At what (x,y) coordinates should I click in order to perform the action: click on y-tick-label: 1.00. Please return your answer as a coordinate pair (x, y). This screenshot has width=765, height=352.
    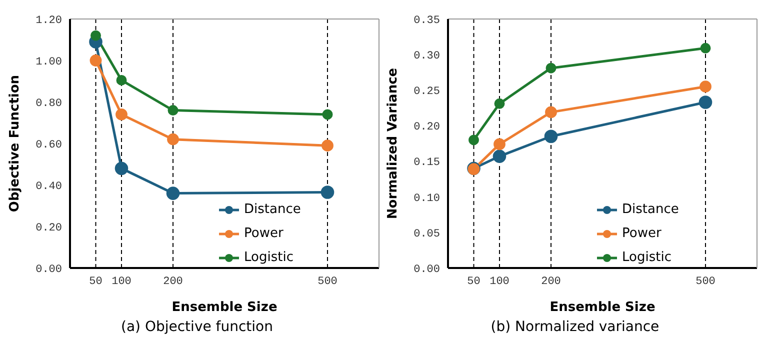
    Looking at the image, I should click on (49, 62).